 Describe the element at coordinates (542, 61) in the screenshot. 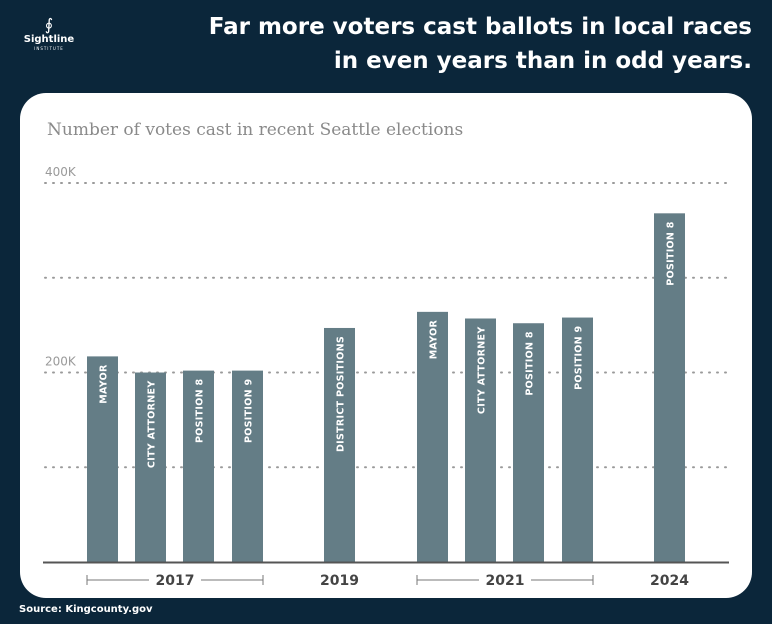

I see `headline-line-2: in even years than in odd years.` at that location.